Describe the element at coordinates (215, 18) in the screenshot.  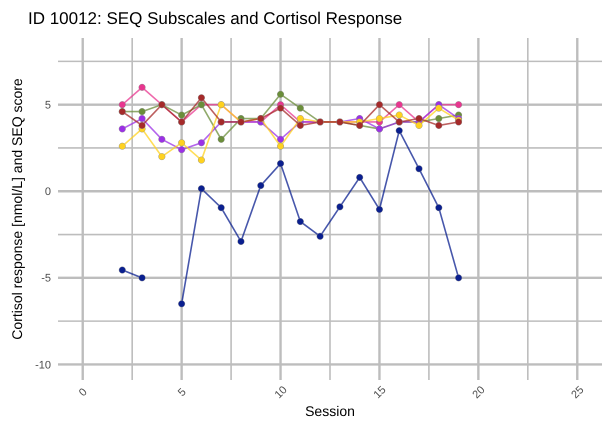
I see `chart-title: ID 10012: SEQ Subscales and Cortisol Response` at that location.